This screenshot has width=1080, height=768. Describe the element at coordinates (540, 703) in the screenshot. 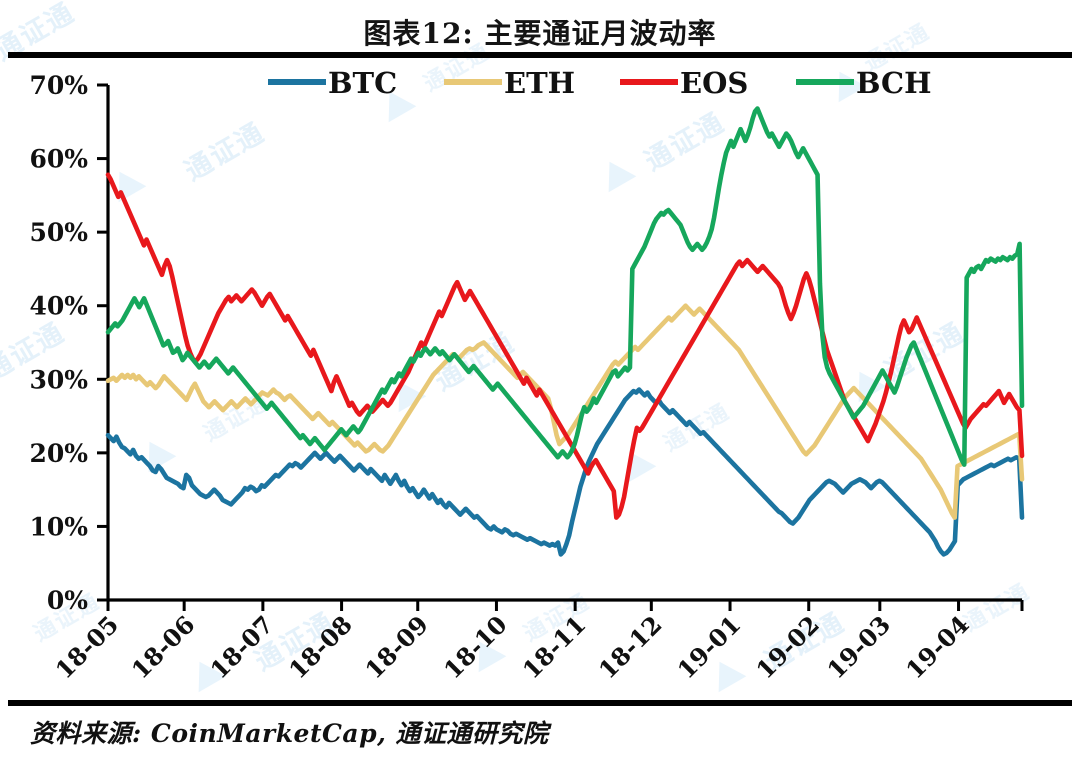

I see `divider-bottom` at that location.